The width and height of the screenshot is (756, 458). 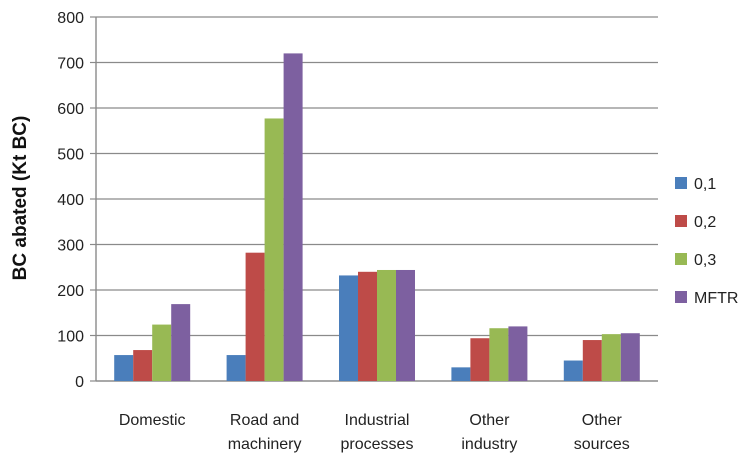 I want to click on legend-label: 0,2, so click(x=705, y=222).